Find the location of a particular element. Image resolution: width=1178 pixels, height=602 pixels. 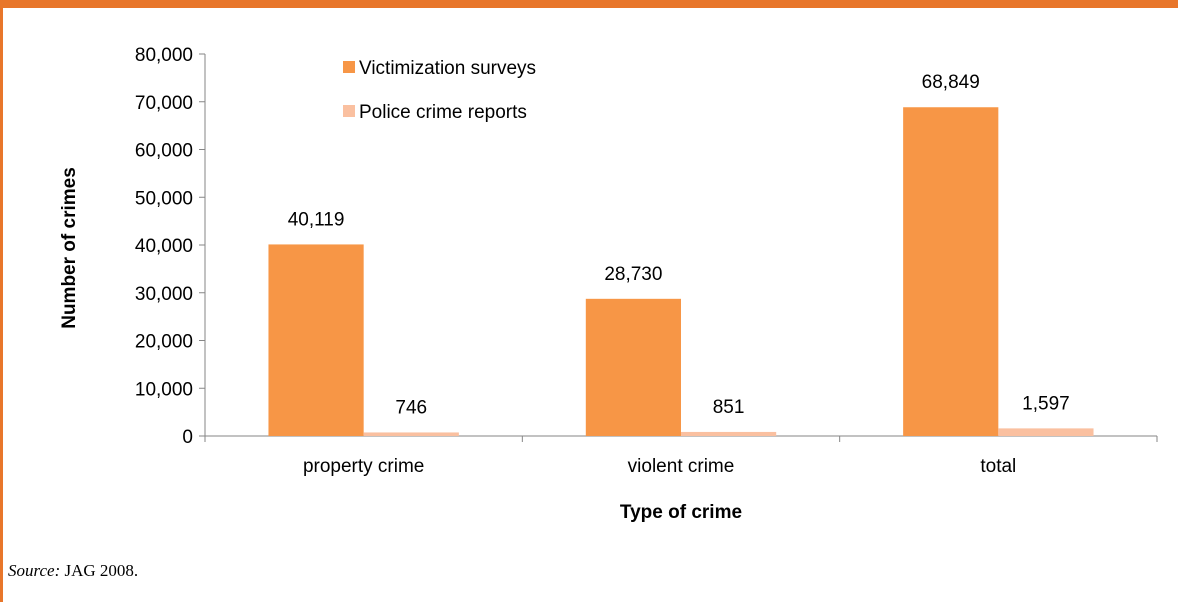

x-axis: property crime violent crime total is located at coordinates (681, 456).